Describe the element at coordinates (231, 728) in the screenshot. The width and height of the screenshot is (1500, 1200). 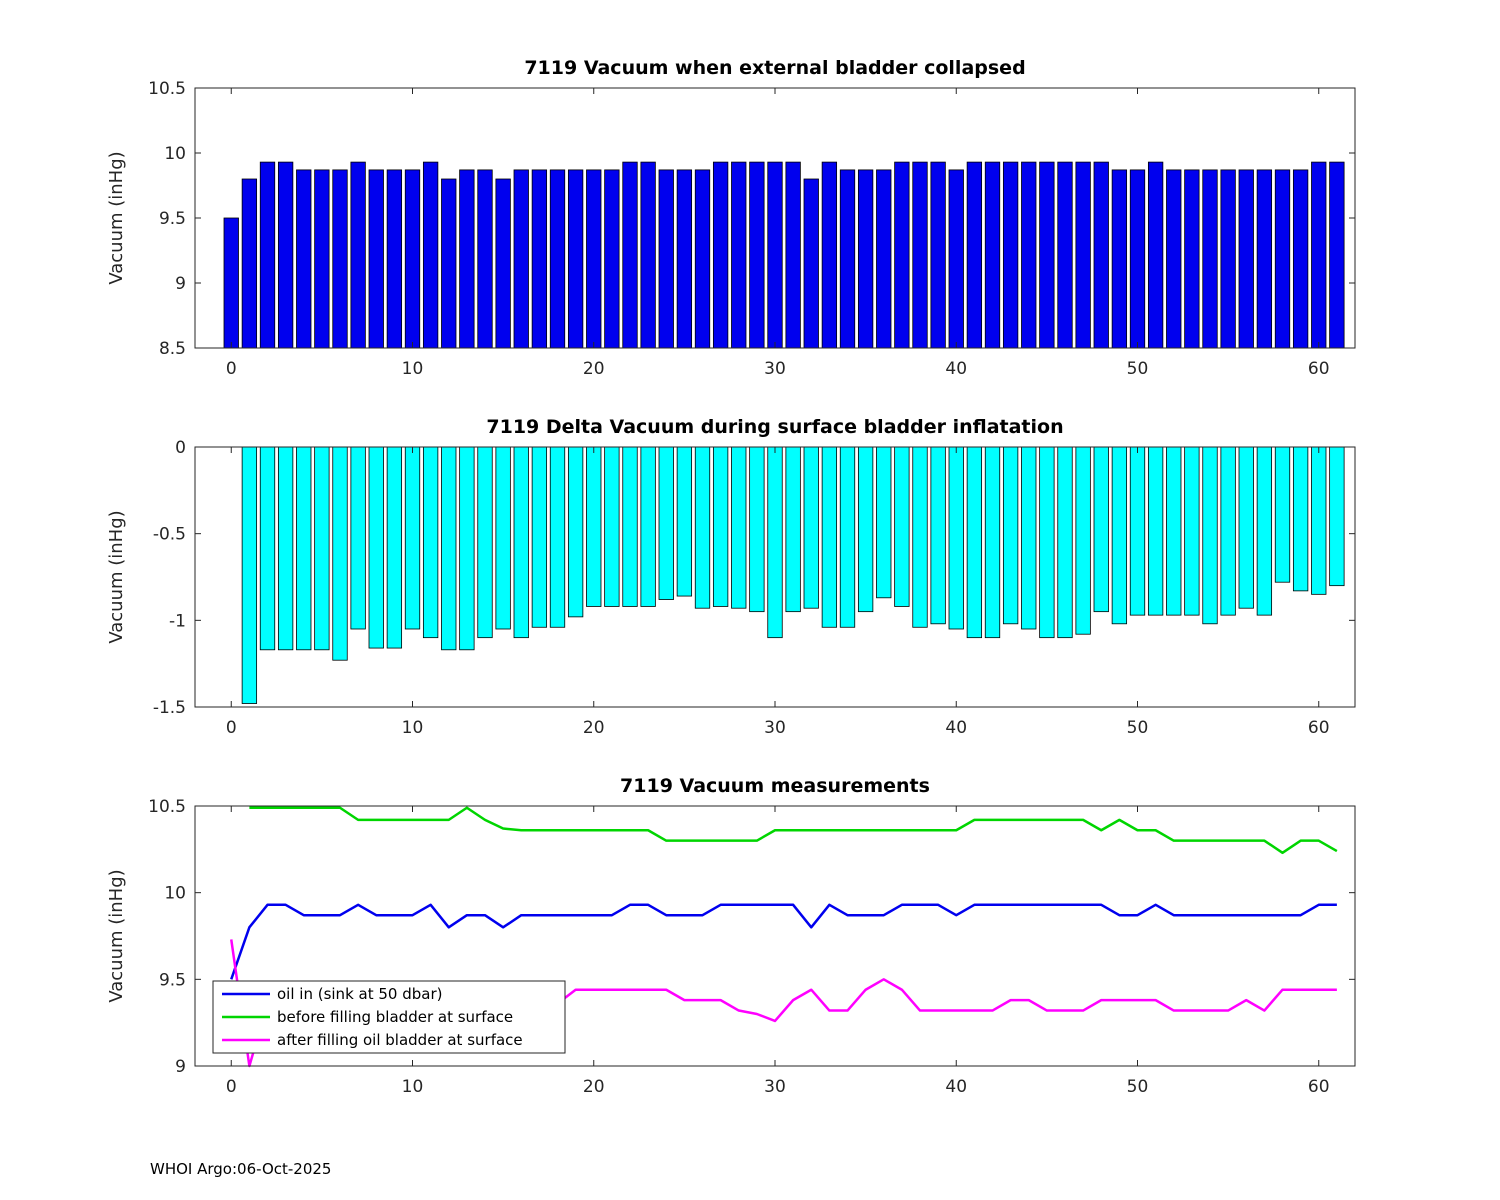
I see `x-tick-label: 0` at that location.